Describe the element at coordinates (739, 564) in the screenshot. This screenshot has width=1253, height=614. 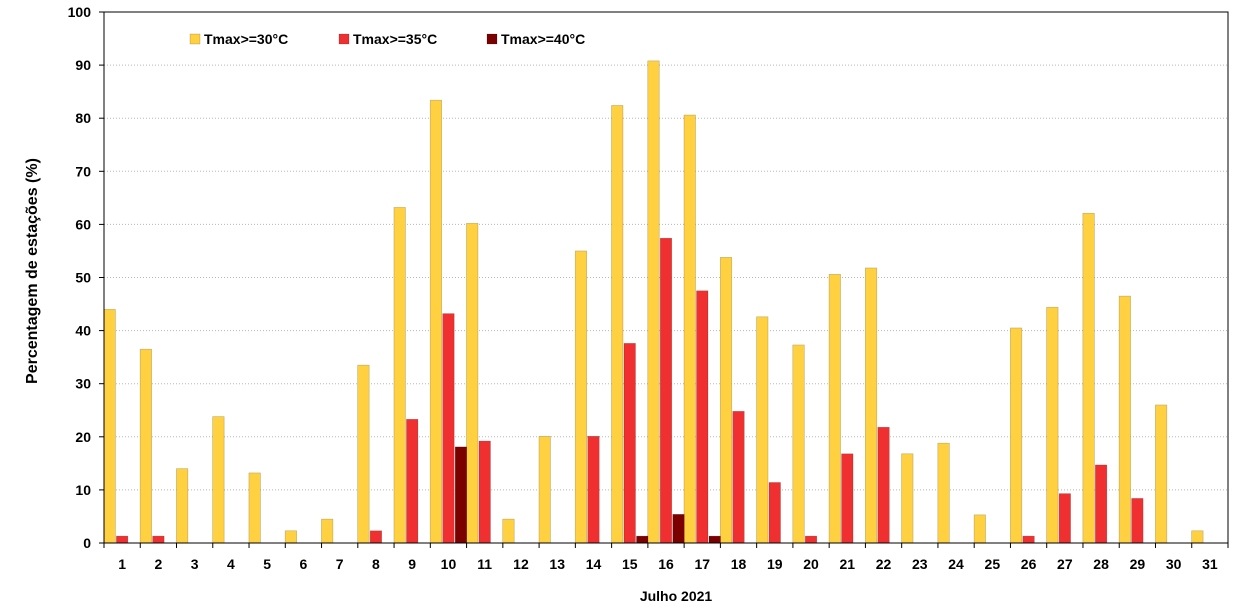
I see `x-tick-label: 18` at that location.